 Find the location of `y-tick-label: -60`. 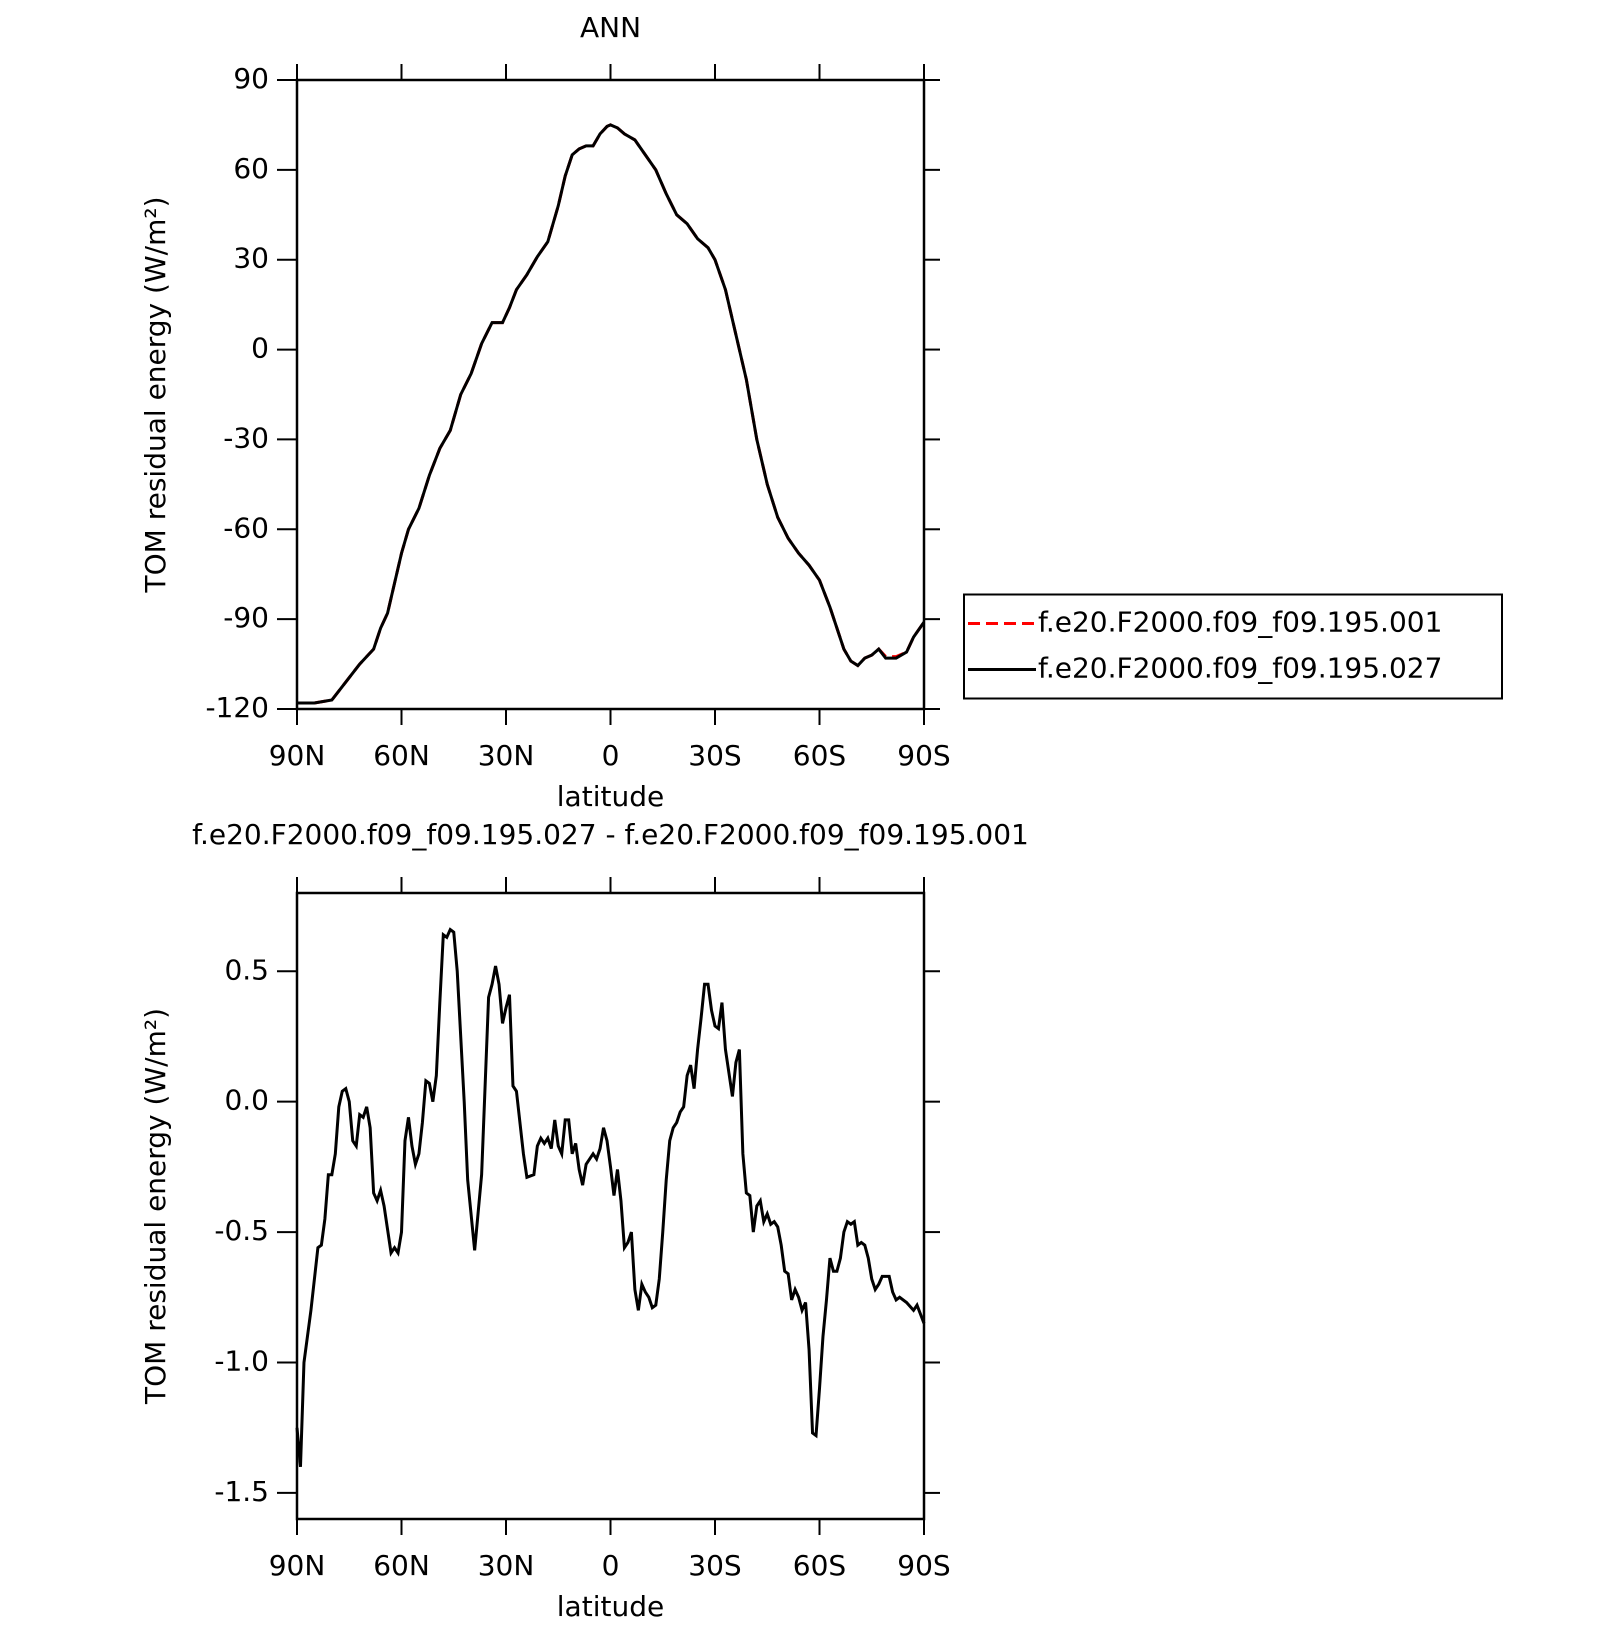

y-tick-label: -60 is located at coordinates (246, 527).